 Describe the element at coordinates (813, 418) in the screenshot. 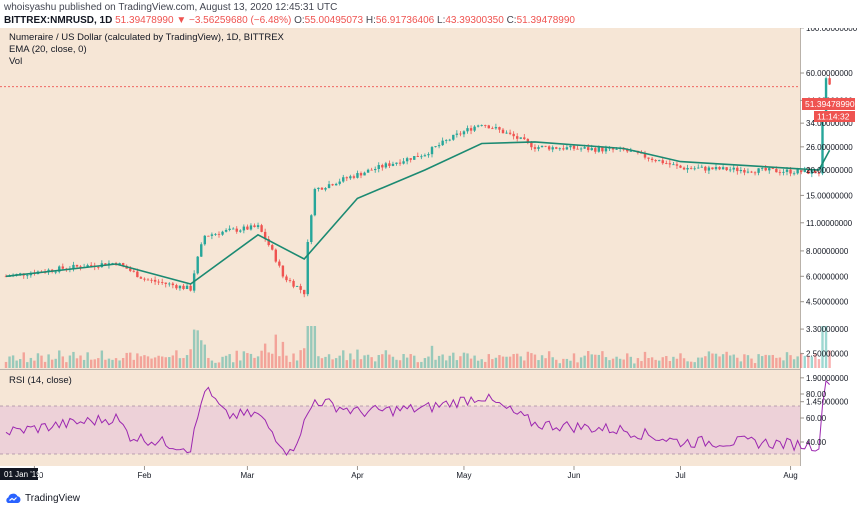

I see `rsi-axis: 80.00 60.00 40.00` at that location.